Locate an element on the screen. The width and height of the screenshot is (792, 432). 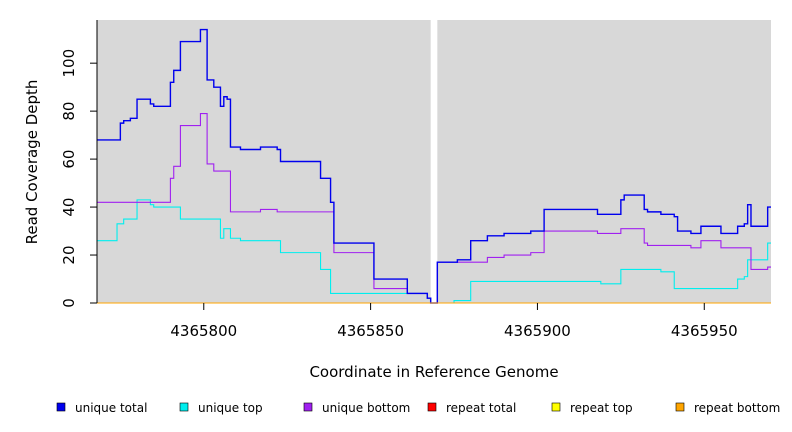
legend-label: unique top is located at coordinates (230, 408).